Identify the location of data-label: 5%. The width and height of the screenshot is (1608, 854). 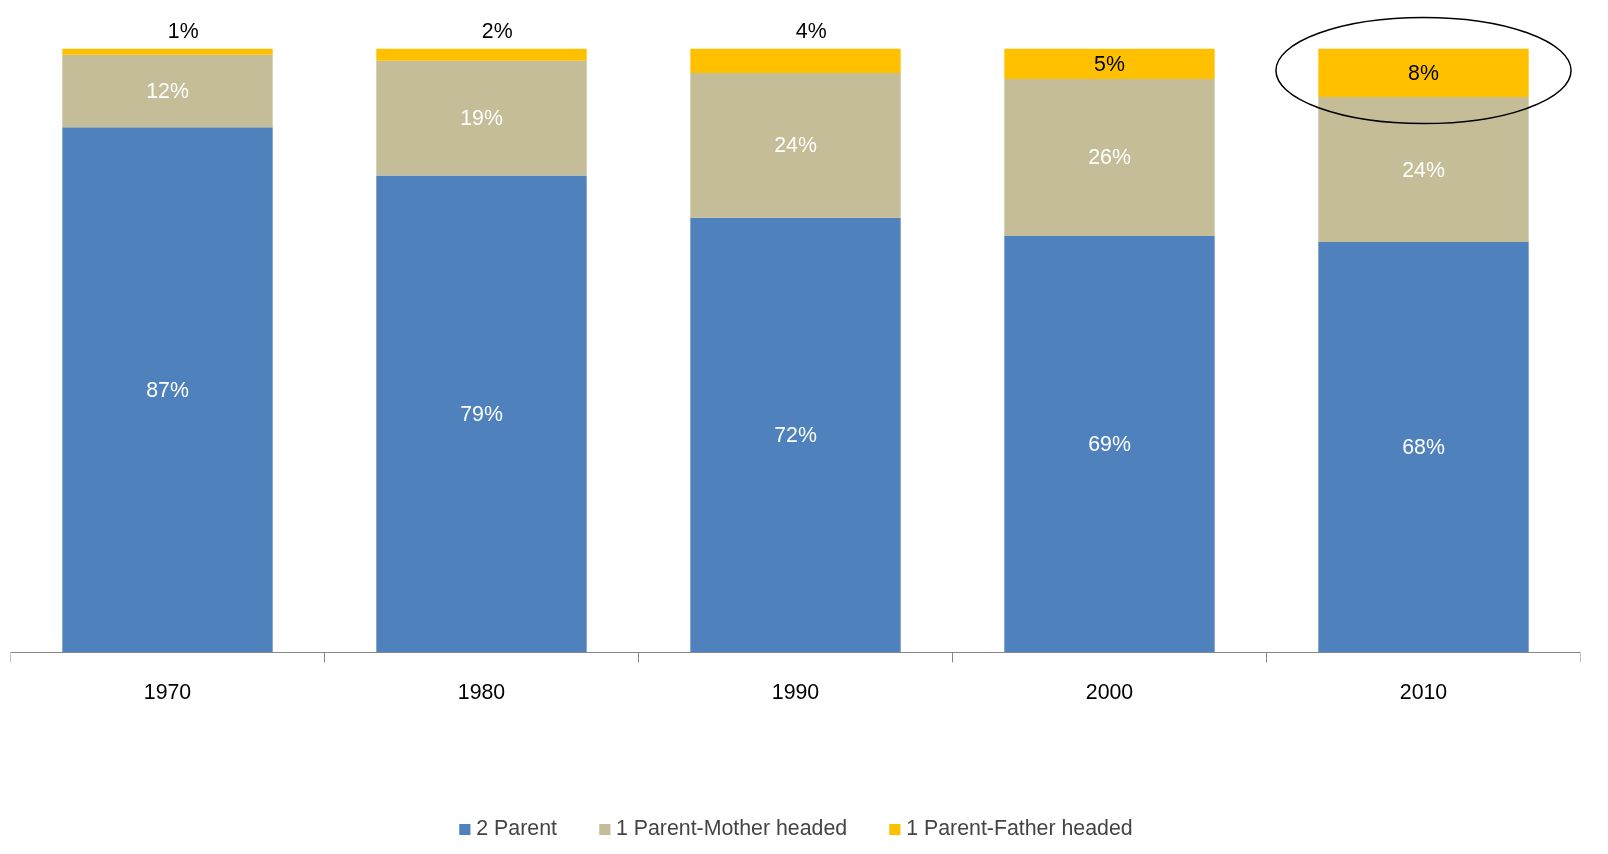
(1109, 63).